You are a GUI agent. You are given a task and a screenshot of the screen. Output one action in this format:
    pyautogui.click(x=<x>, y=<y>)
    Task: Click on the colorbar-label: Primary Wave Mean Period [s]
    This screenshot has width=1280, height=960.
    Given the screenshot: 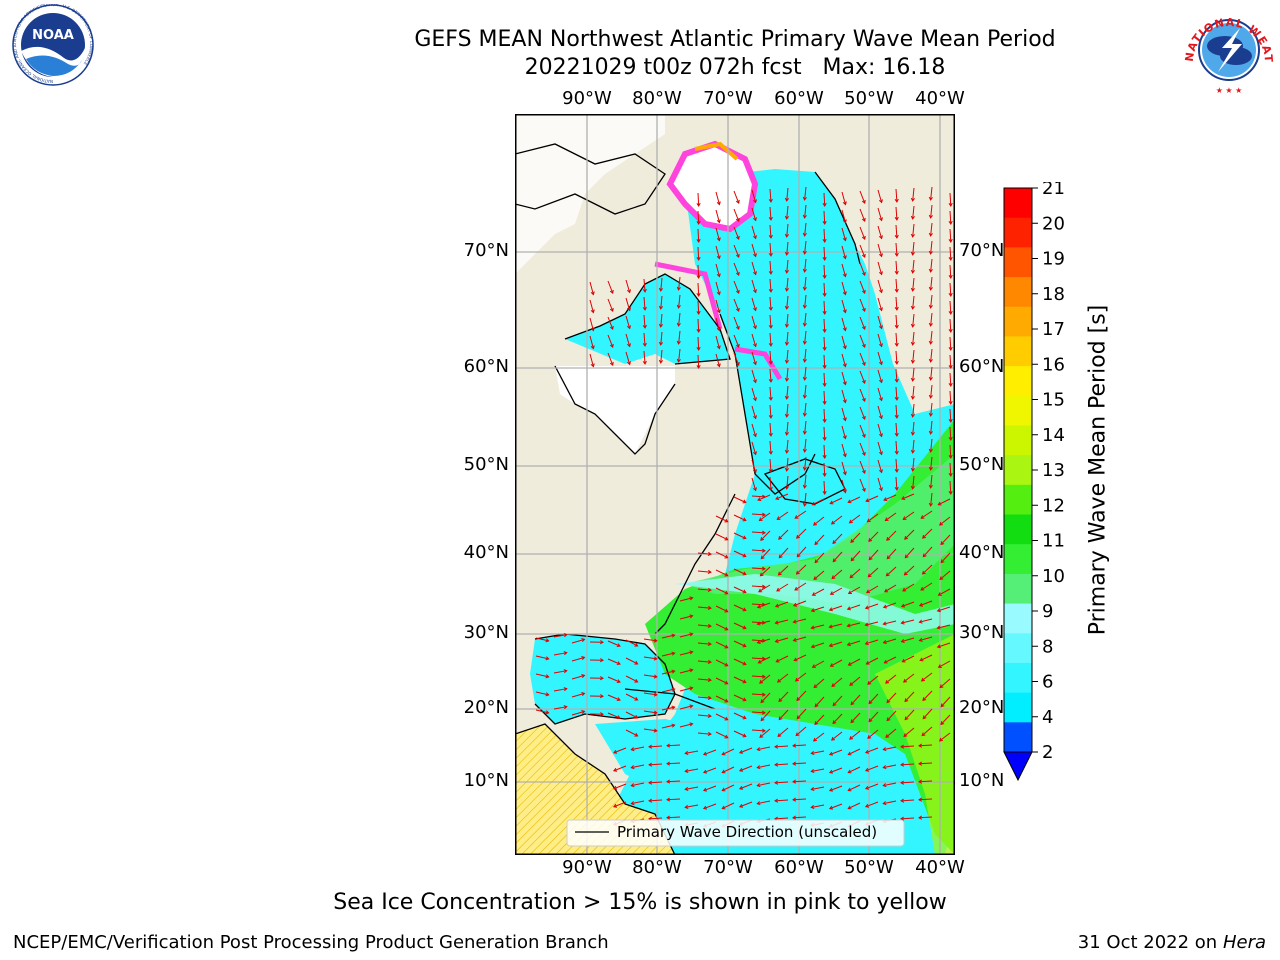 What is the action you would take?
    pyautogui.click(x=1098, y=470)
    